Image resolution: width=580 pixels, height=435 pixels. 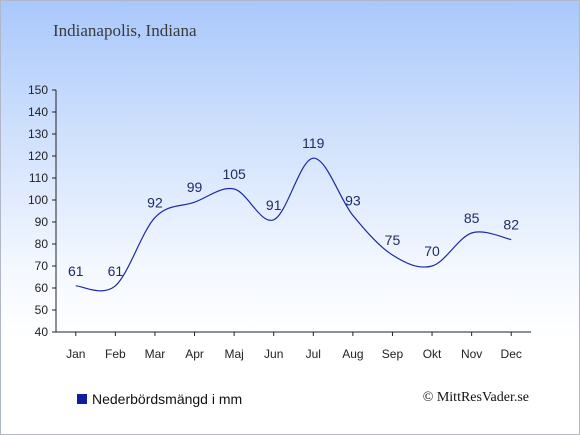 What do you see at coordinates (313, 143) in the screenshot?
I see `data-label: 119` at bounding box center [313, 143].